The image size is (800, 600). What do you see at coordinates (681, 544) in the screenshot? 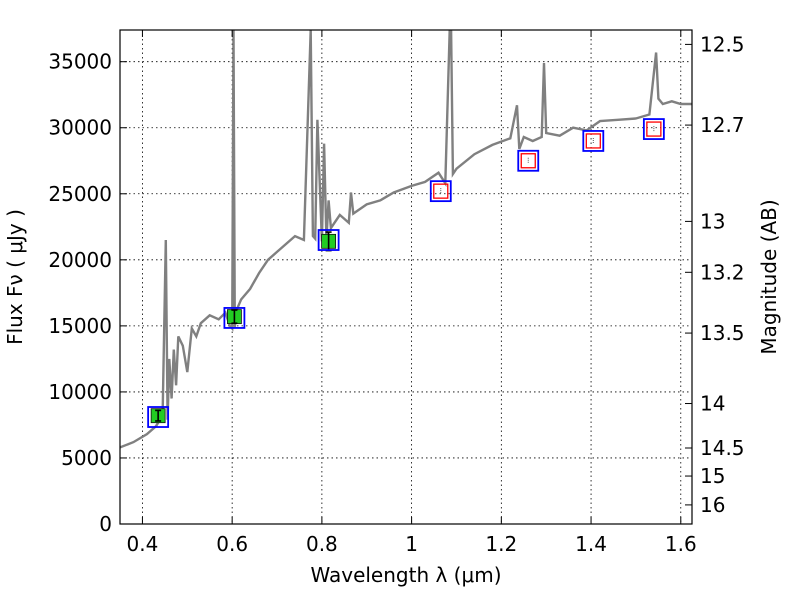
I see `x-tick-label: 1.6` at bounding box center [681, 544].